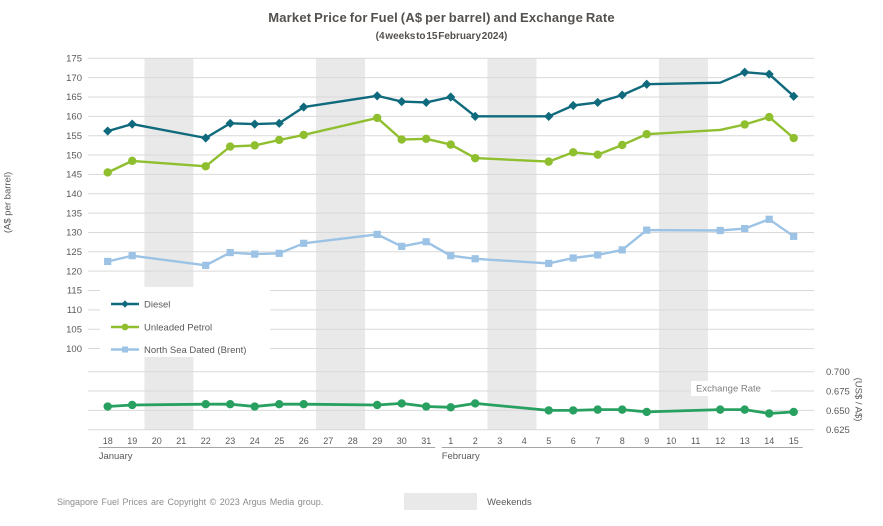 The width and height of the screenshot is (883, 526). What do you see at coordinates (450, 441) in the screenshot?
I see `x-day-tick-label: 1` at bounding box center [450, 441].